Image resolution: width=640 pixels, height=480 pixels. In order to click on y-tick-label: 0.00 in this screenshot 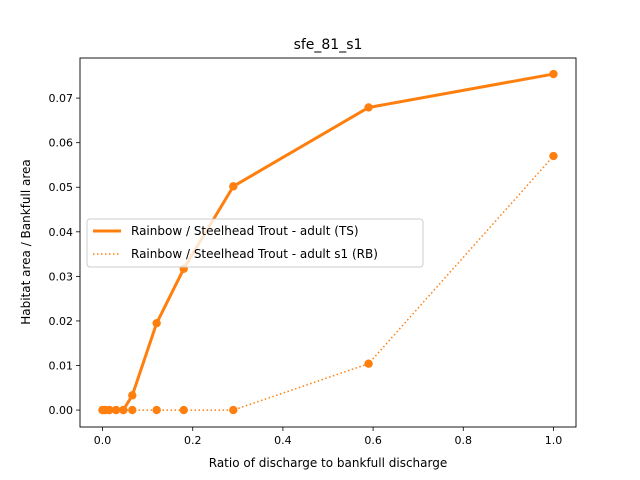, I will do `click(61, 410)`.